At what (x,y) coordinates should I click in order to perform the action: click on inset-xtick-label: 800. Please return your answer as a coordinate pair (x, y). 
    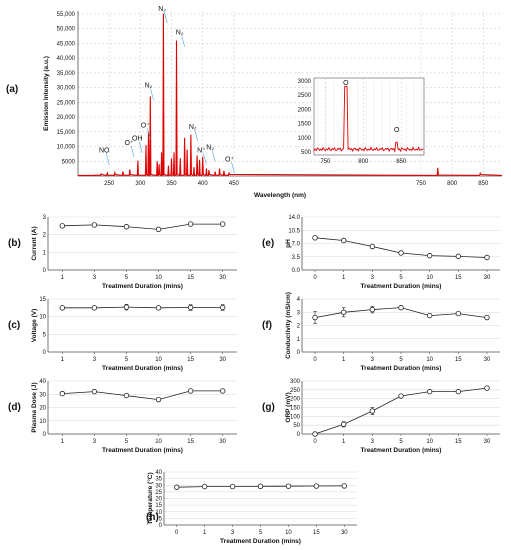
    Looking at the image, I should click on (363, 162).